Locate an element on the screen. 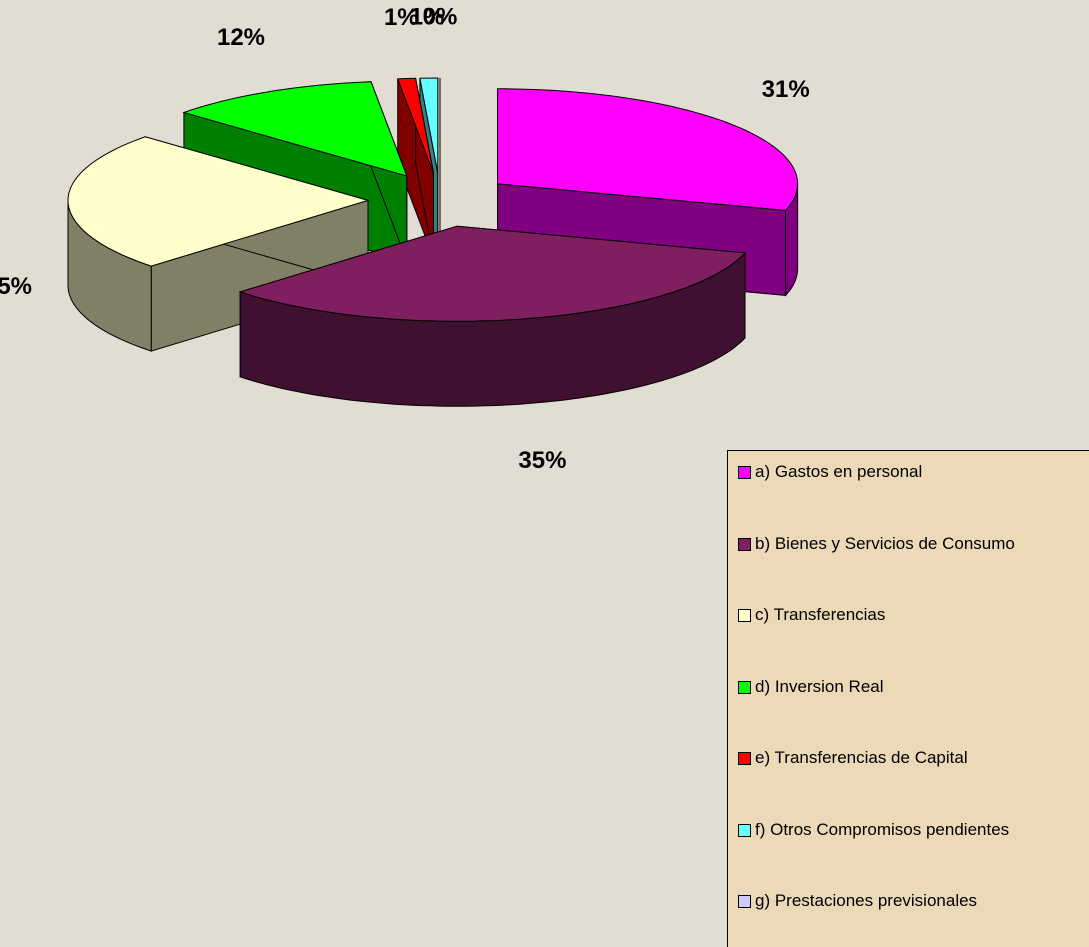 Image resolution: width=1089 pixels, height=947 pixels. legend-entry: f) Otros Compromisos pendientes is located at coordinates (913, 830).